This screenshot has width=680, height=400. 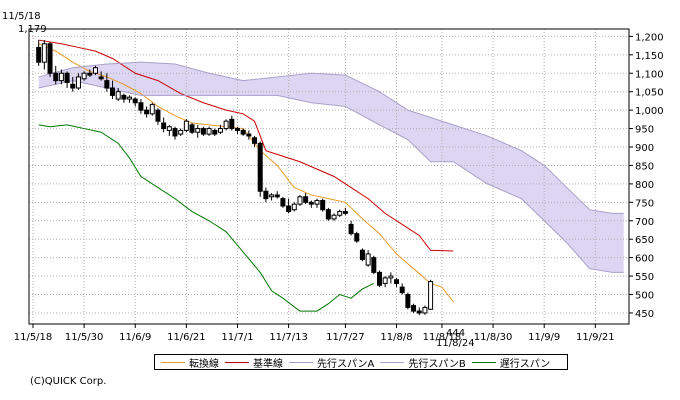 I want to click on x-tick-label: 11/7/13, so click(x=288, y=337).